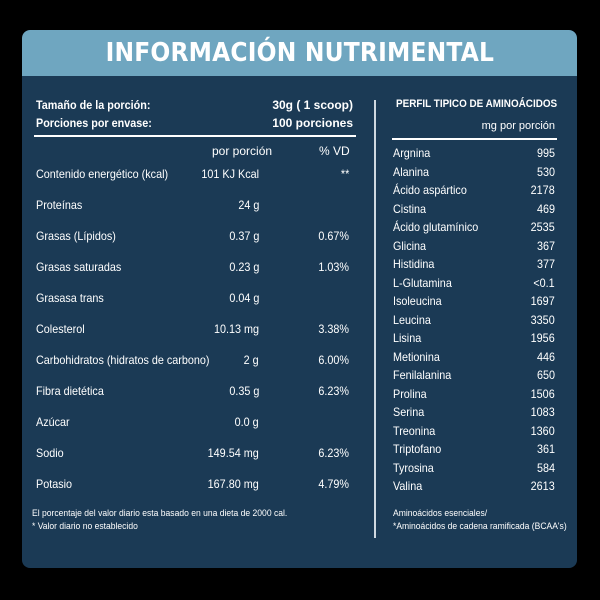 This screenshot has width=600, height=600. I want to click on nutrient-amount: 167.80 mg, so click(233, 484).